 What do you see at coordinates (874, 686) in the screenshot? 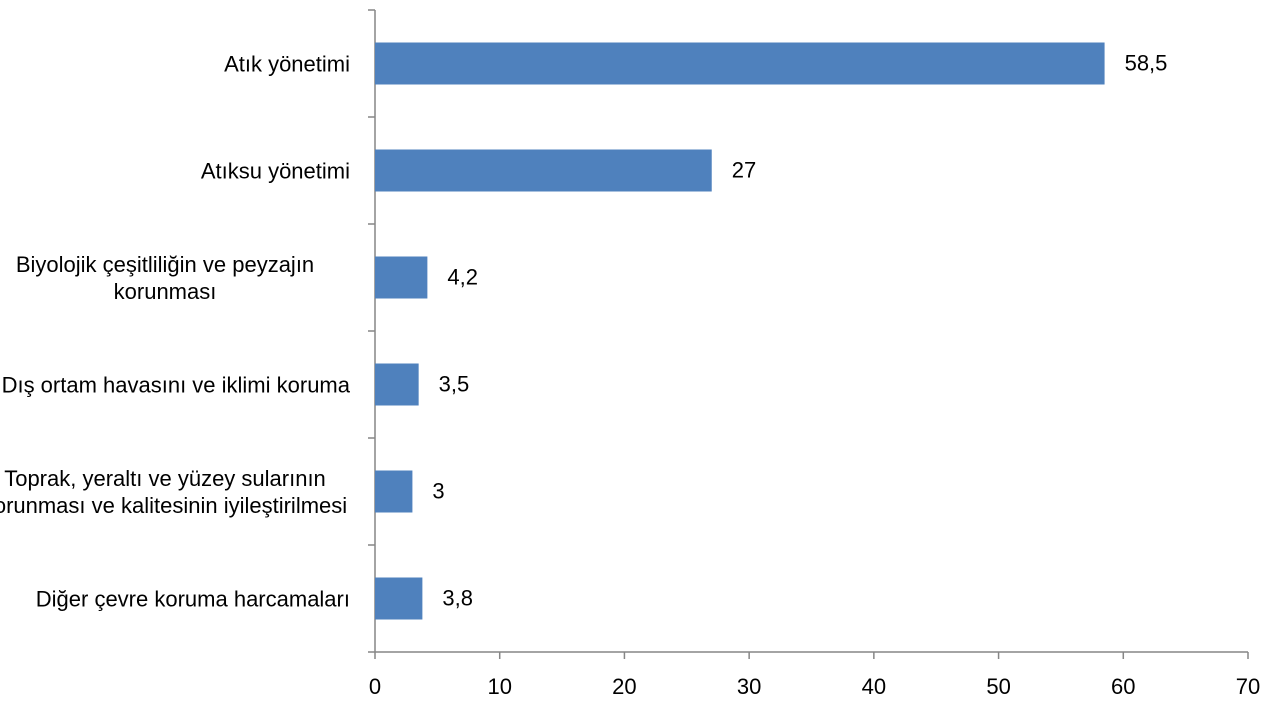
I see `x-tick-label: 40` at bounding box center [874, 686].